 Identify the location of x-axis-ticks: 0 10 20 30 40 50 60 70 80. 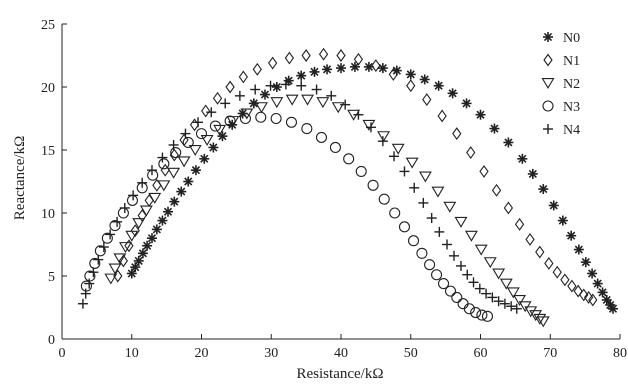
(343, 347).